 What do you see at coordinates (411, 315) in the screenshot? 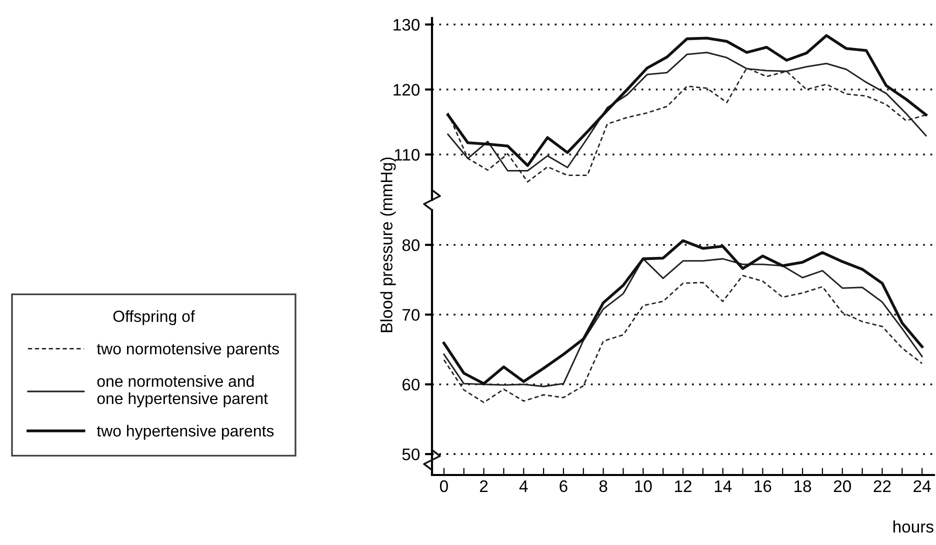
I see `y-tick-label: 70` at bounding box center [411, 315].